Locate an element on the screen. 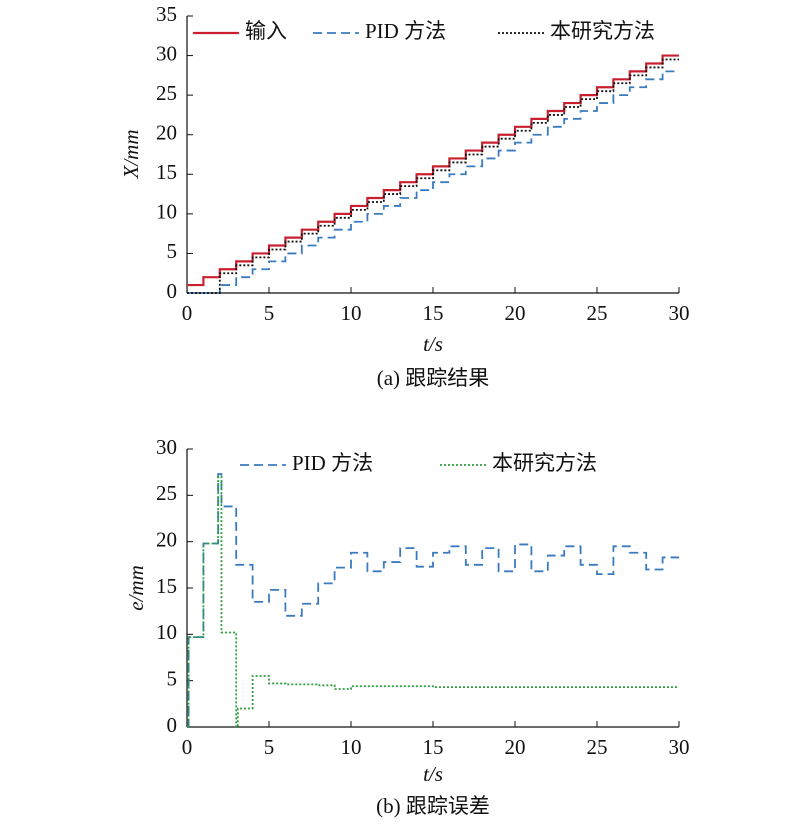 This screenshot has height=830, width=800. caption: (b) 跟踪误差 is located at coordinates (433, 806).